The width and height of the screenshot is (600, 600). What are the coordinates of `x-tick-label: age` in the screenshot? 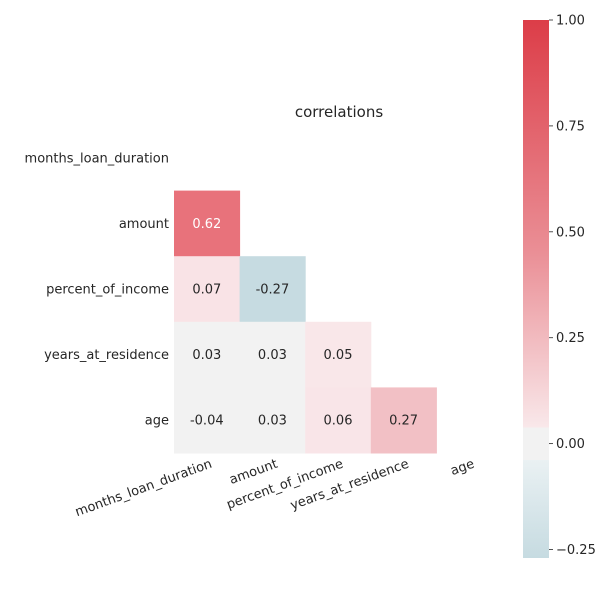 It's located at (463, 468).